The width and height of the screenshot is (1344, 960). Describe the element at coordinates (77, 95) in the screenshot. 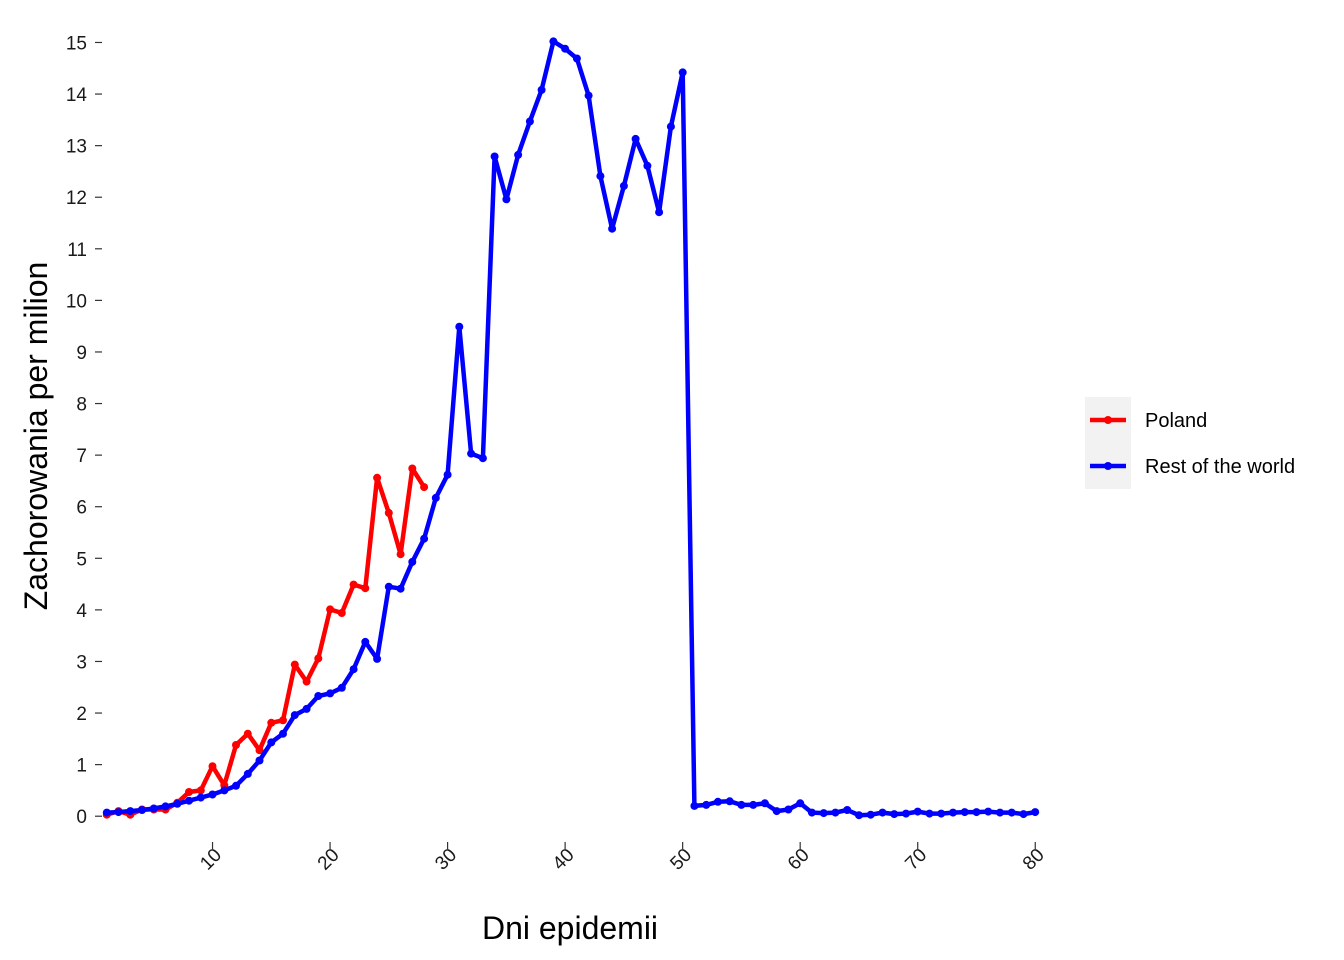

I see `y-tick-label: 14` at that location.